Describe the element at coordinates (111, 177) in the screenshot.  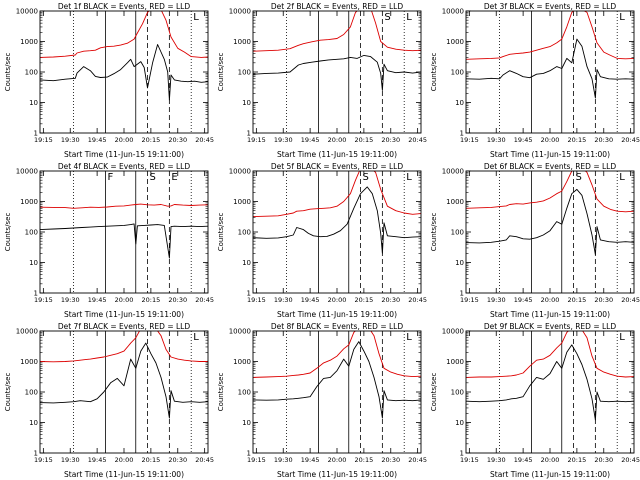
I see `marker-label: F` at that location.